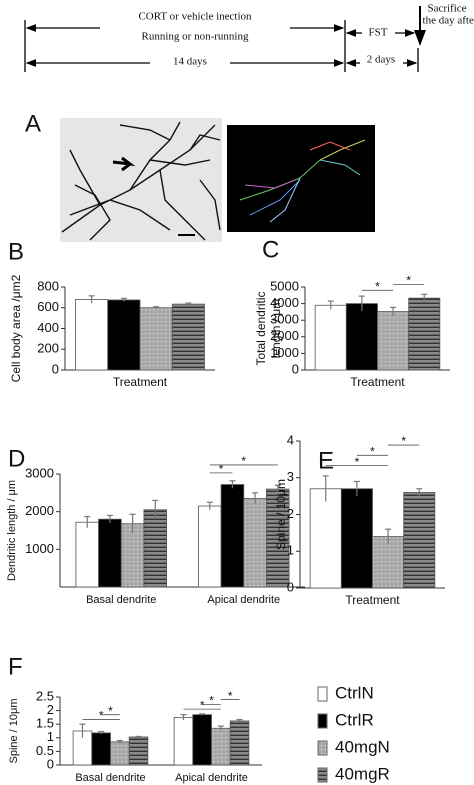  What do you see at coordinates (381, 60) in the screenshot?
I see `timeline-text: 2 days` at bounding box center [381, 60].